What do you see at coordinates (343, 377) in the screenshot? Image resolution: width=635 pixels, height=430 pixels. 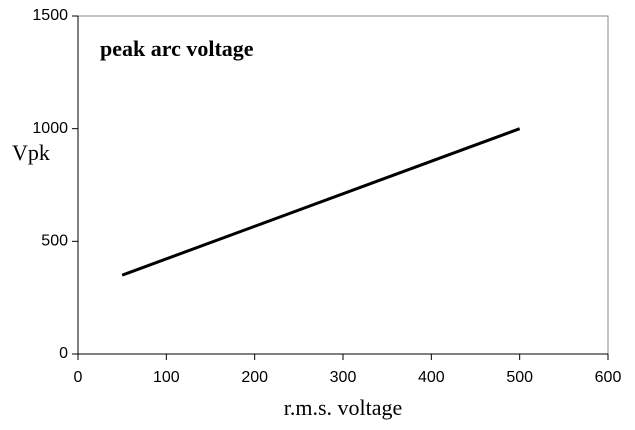 I see `x-tick-label: 300` at bounding box center [343, 377].